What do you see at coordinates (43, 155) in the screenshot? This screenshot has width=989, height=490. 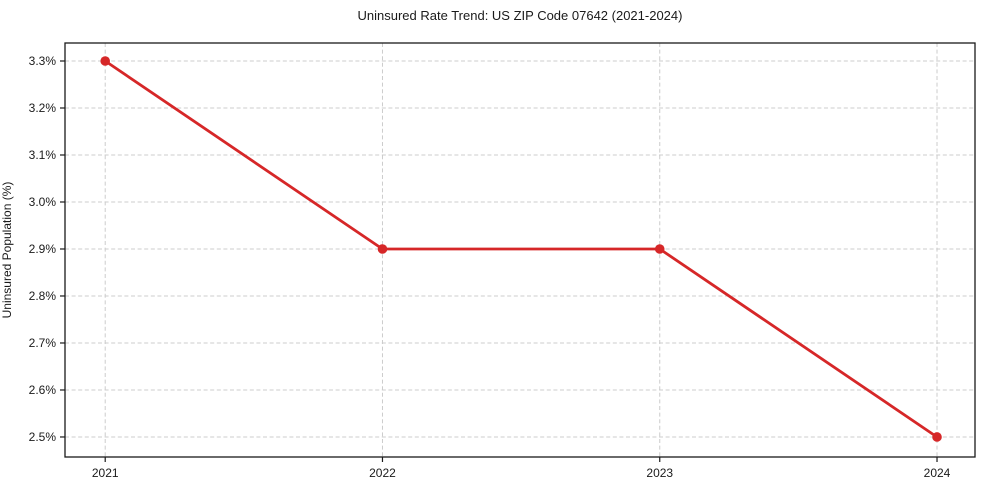 I see `y-tick-label: 3.1%` at bounding box center [43, 155].